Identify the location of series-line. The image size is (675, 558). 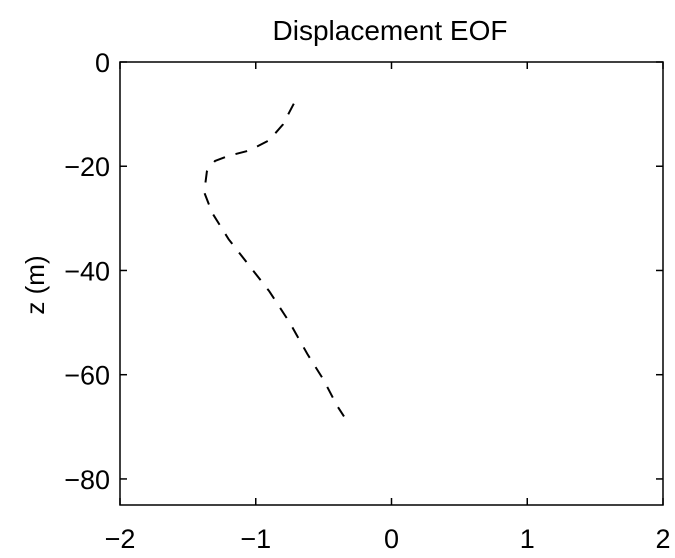
(274, 260).